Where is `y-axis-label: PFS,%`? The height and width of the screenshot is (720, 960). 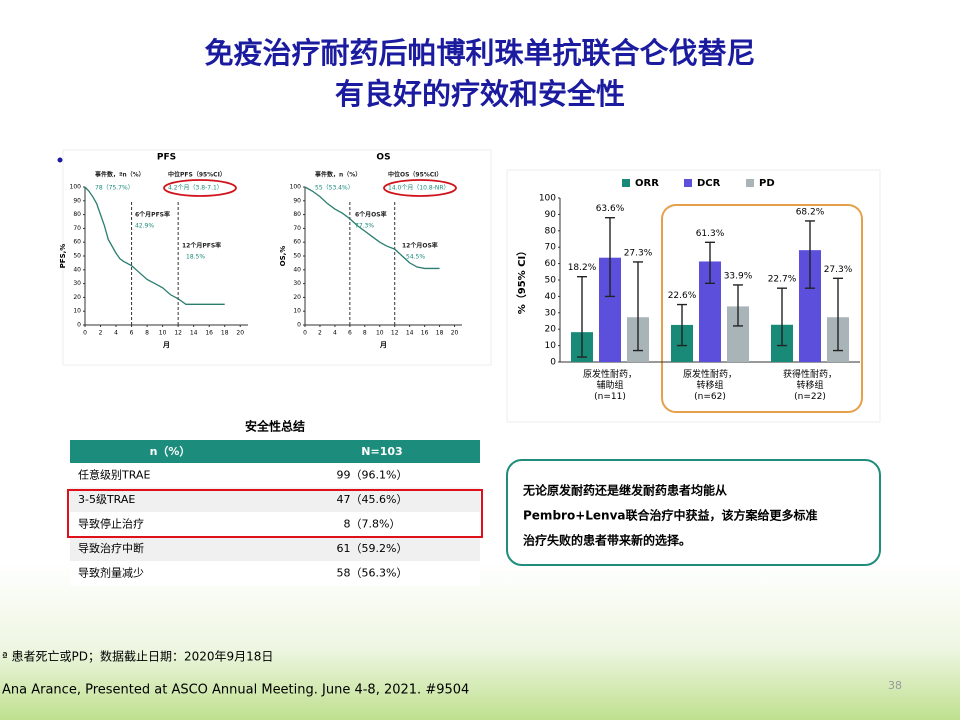 y-axis-label: PFS,% is located at coordinates (63, 256).